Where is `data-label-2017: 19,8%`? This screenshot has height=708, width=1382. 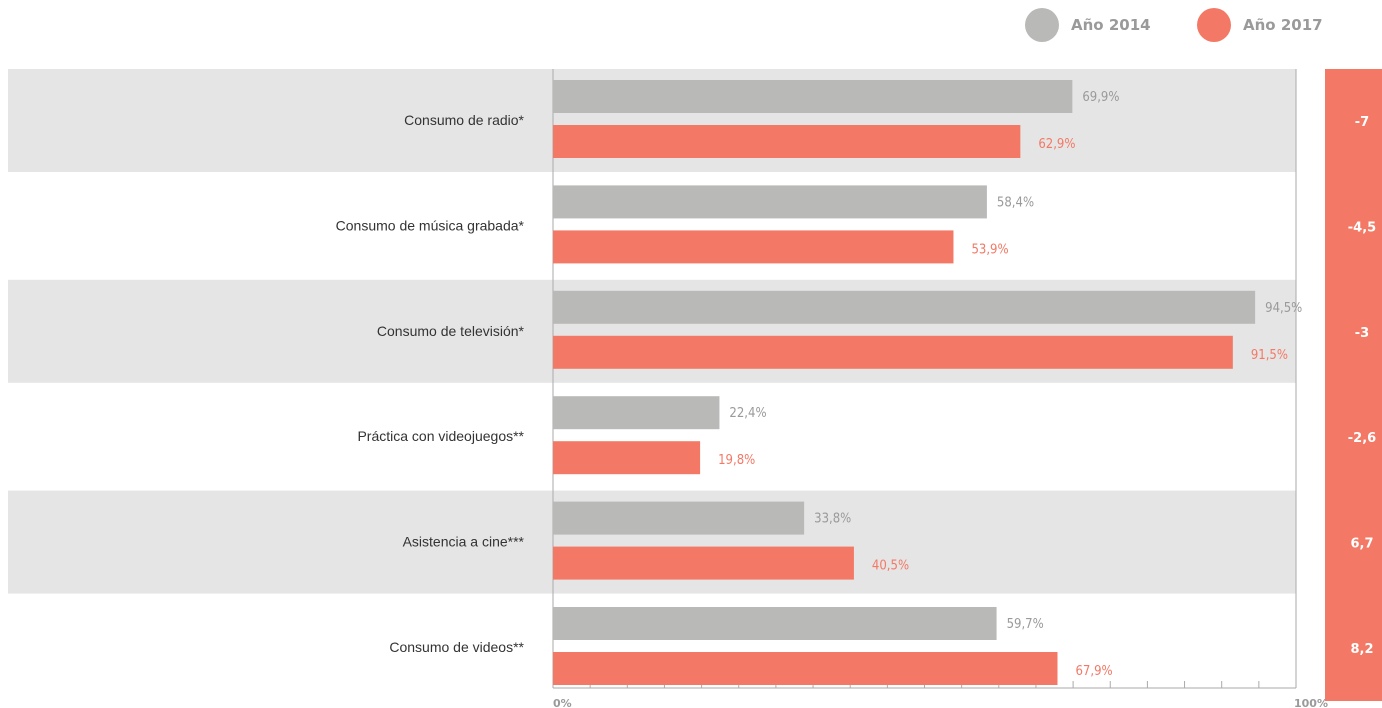
data-label-2017: 19,8% is located at coordinates (736, 460).